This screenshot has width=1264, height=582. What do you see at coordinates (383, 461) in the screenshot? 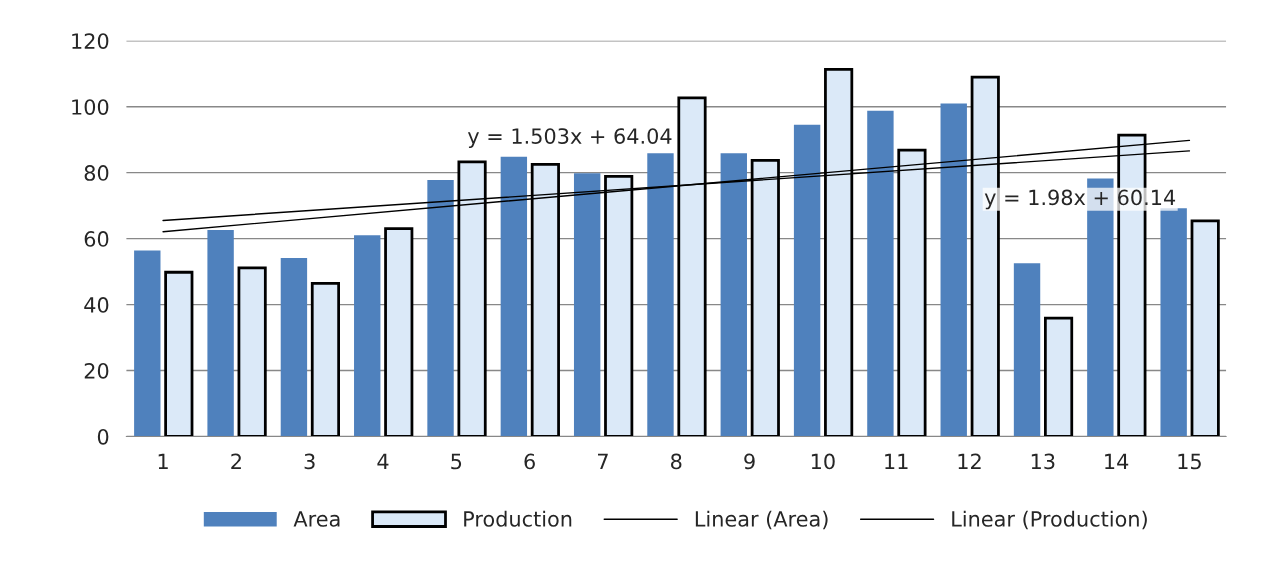
I see `x-tick-label: 4` at bounding box center [383, 461].